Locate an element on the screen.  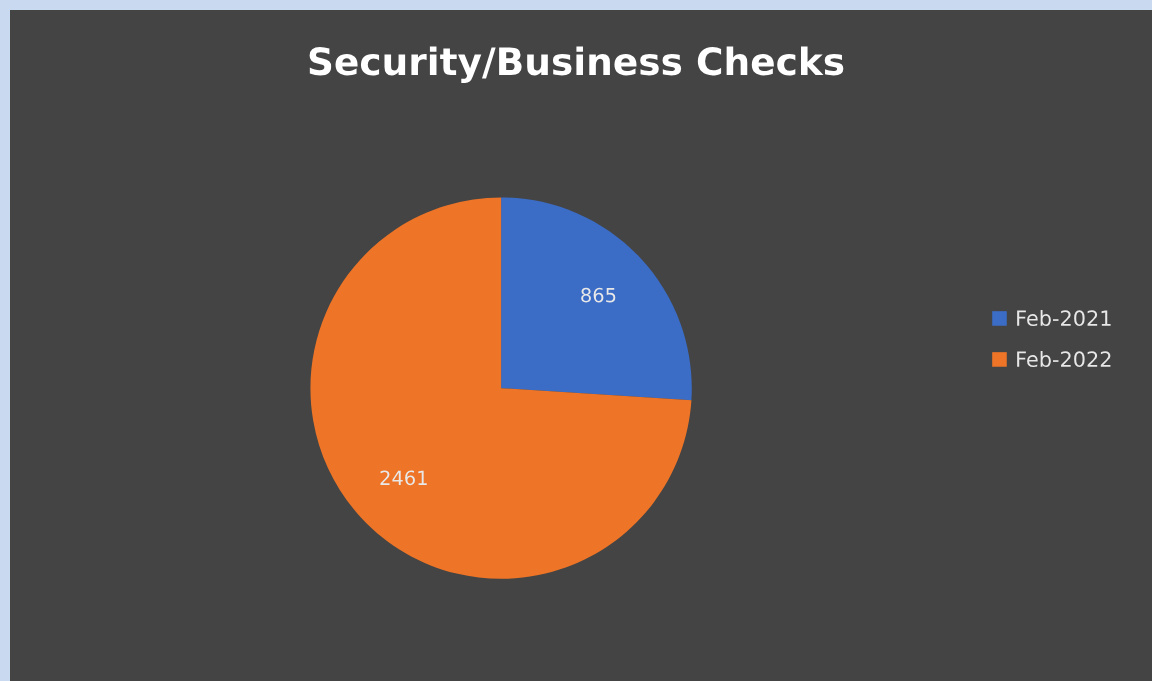
data-label: 865 is located at coordinates (598, 295).